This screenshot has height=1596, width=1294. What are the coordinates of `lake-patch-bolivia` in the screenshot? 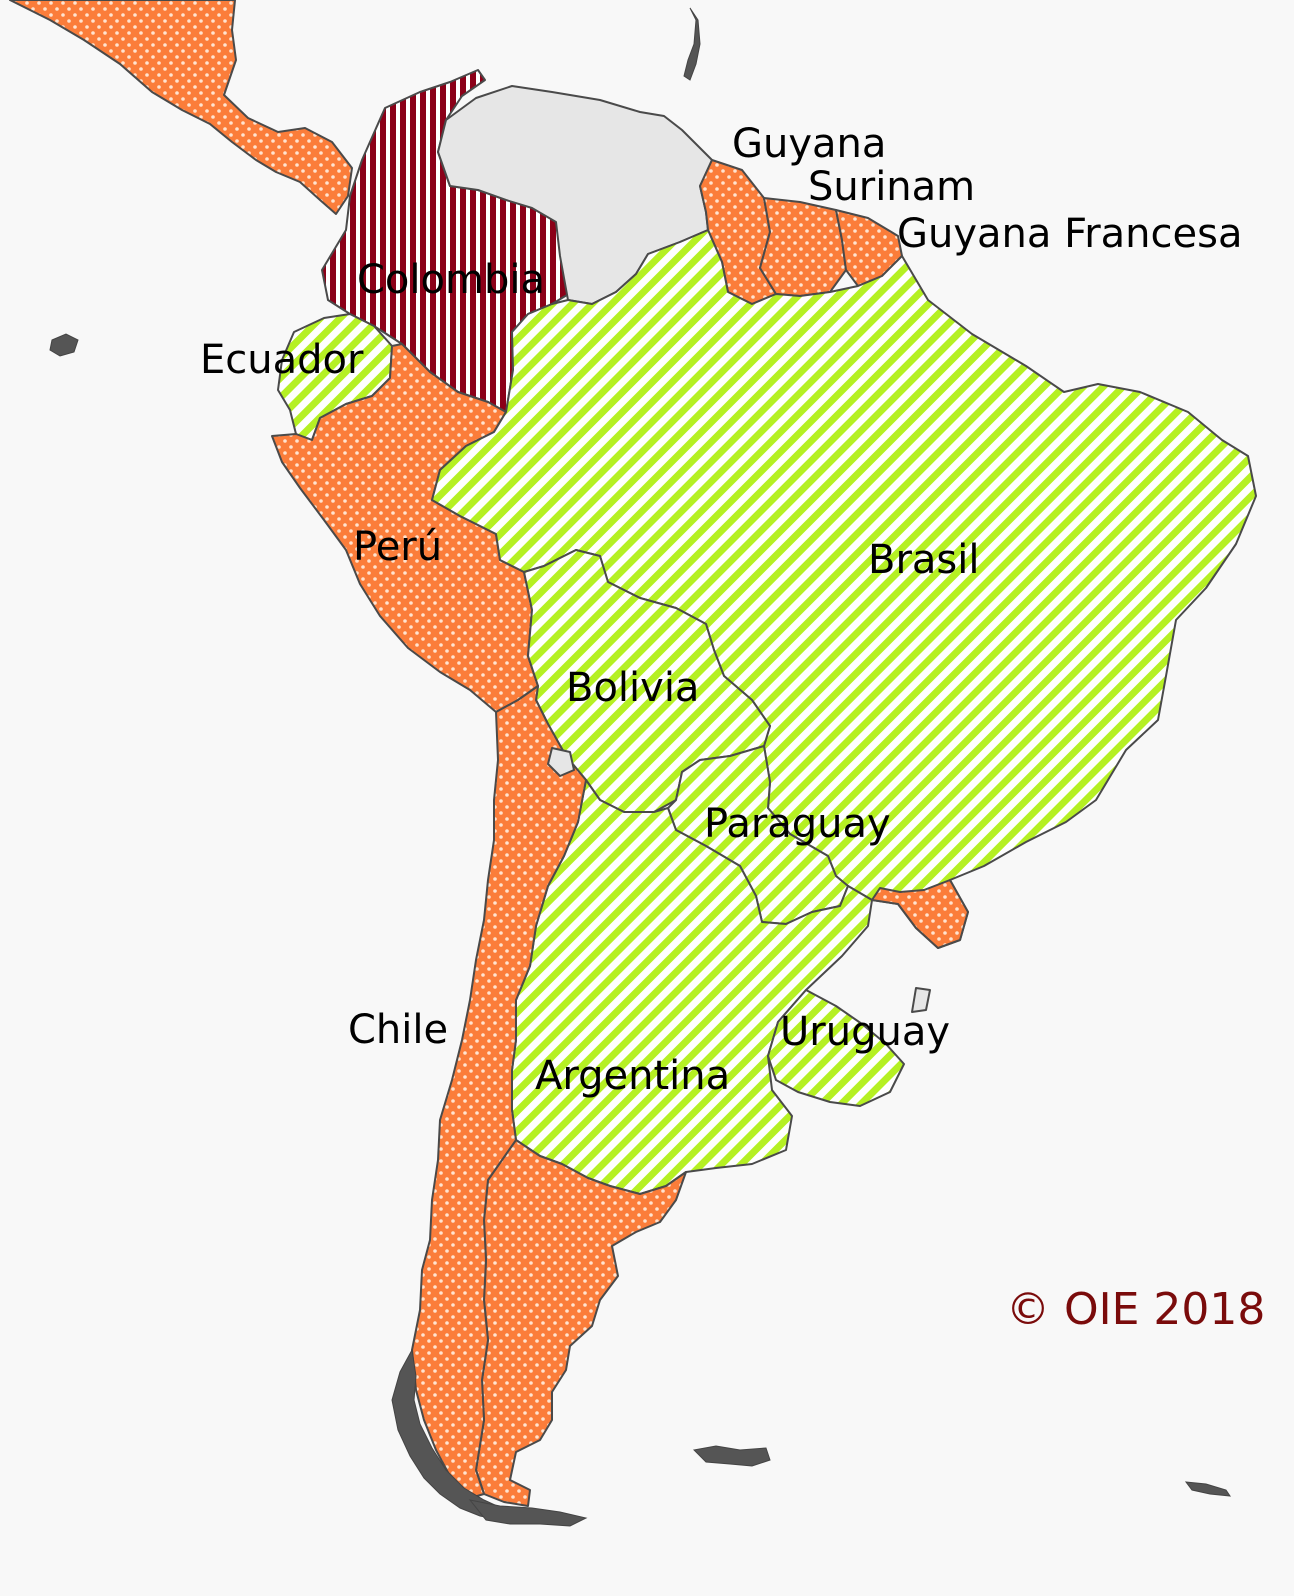 It's located at (561, 762).